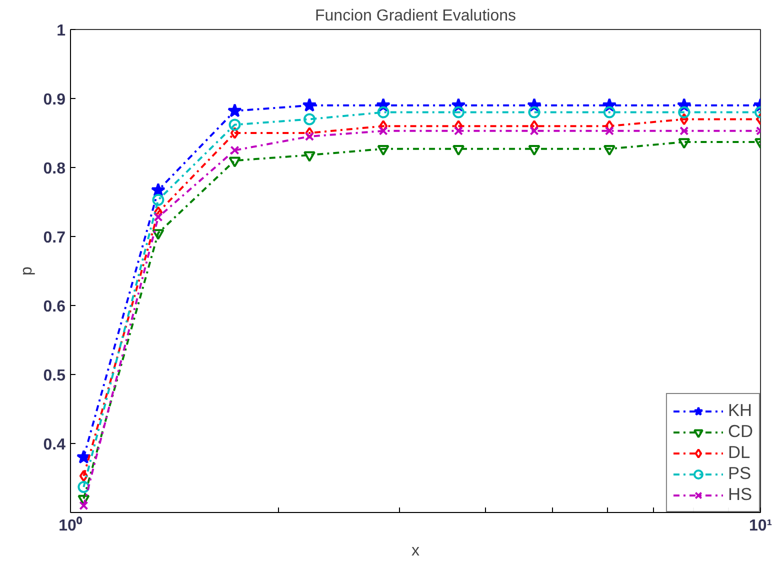 Image resolution: width=775 pixels, height=562 pixels. Describe the element at coordinates (61, 31) in the screenshot. I see `y-tick-label: 1` at that location.